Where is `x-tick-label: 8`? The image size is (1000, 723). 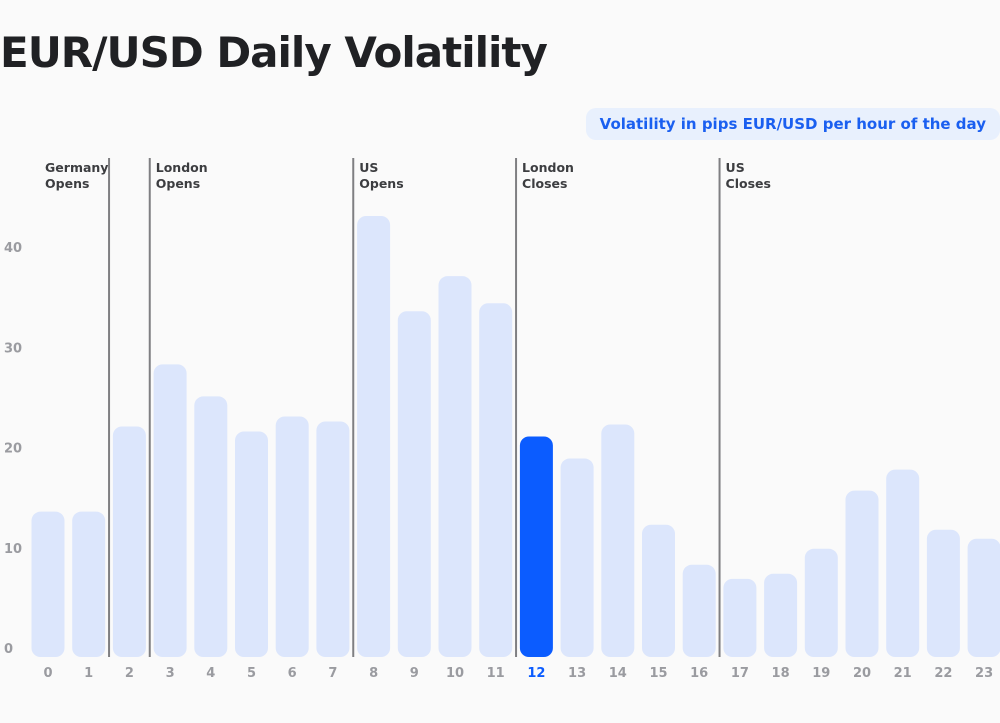 x-tick-label: 8 is located at coordinates (373, 673).